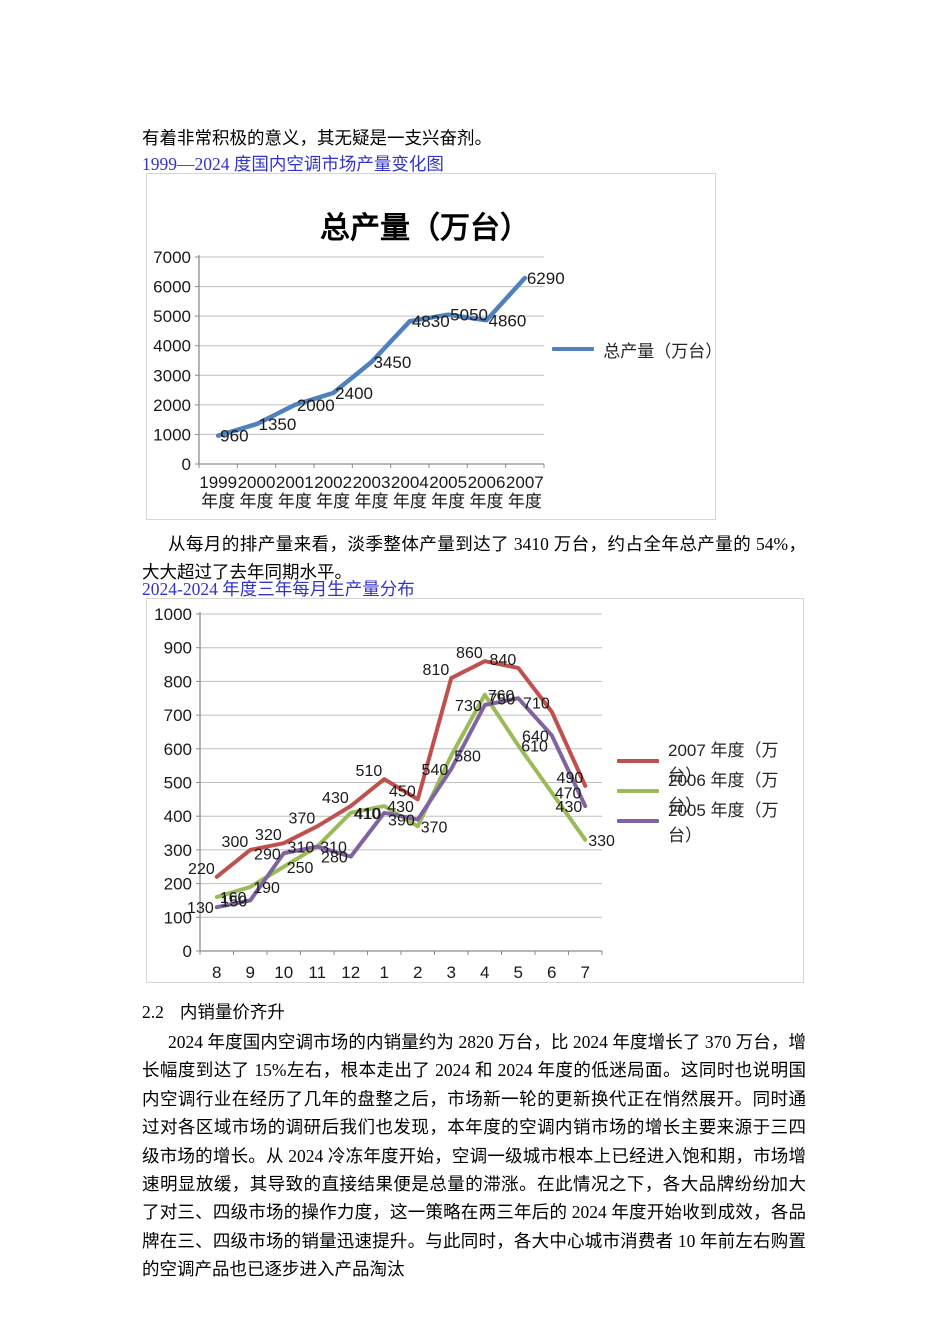 The height and width of the screenshot is (1344, 950). What do you see at coordinates (234, 436) in the screenshot?
I see `svg-text: 960` at bounding box center [234, 436].